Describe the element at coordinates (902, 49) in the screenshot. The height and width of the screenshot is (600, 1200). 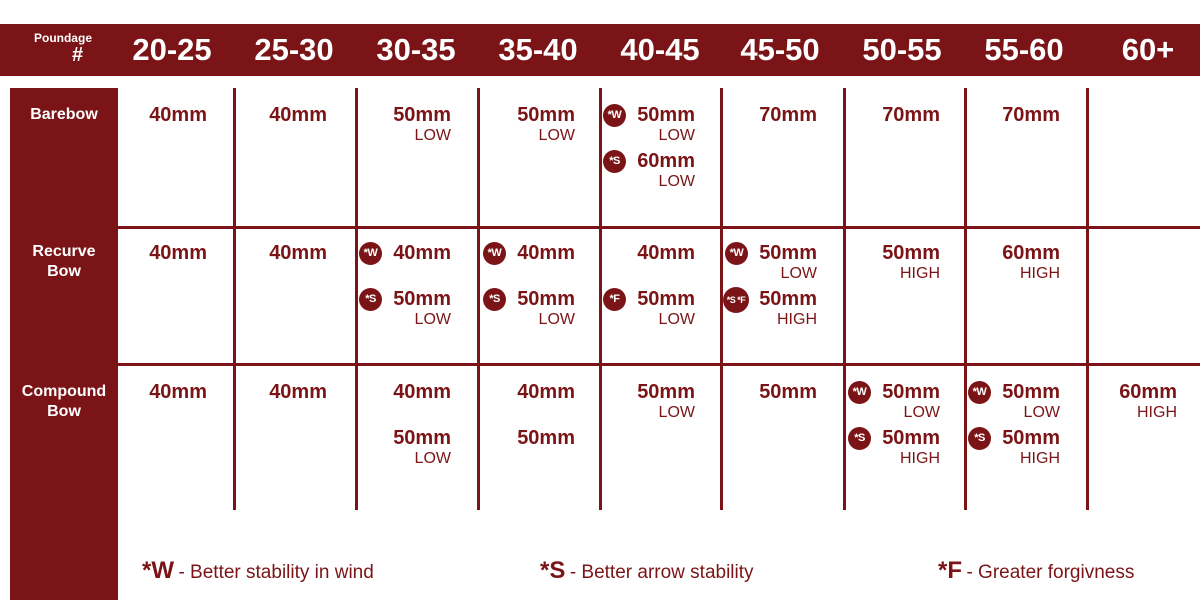
I see `column-header: 50-55` at that location.